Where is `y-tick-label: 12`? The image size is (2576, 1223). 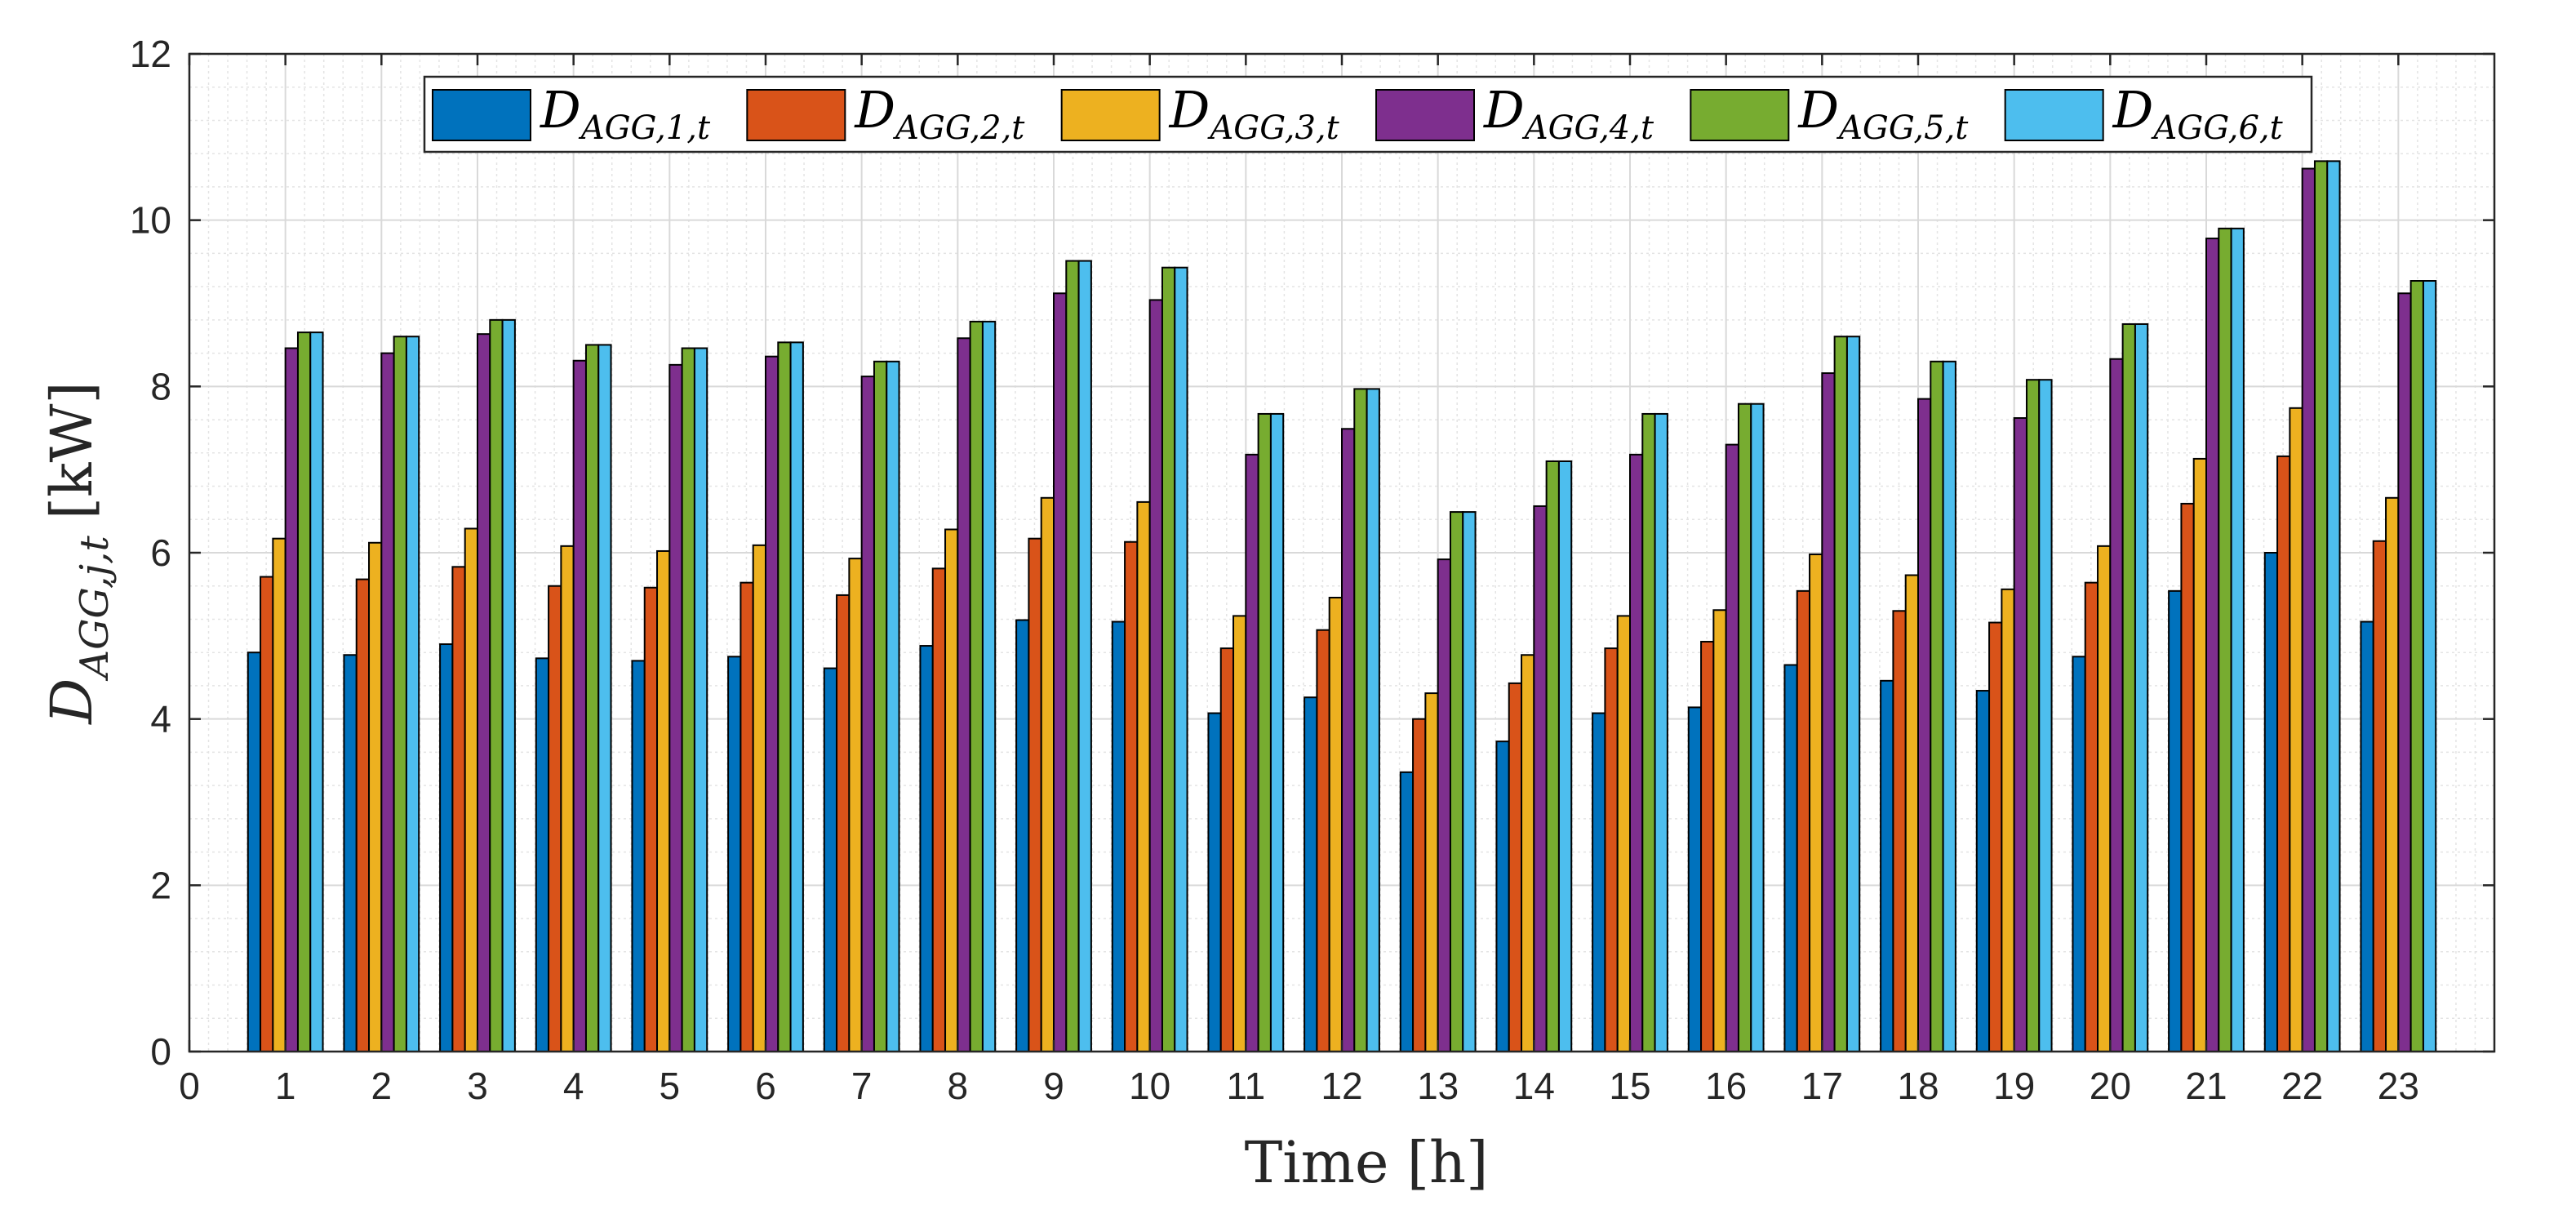 y-tick-label: 12 is located at coordinates (150, 54).